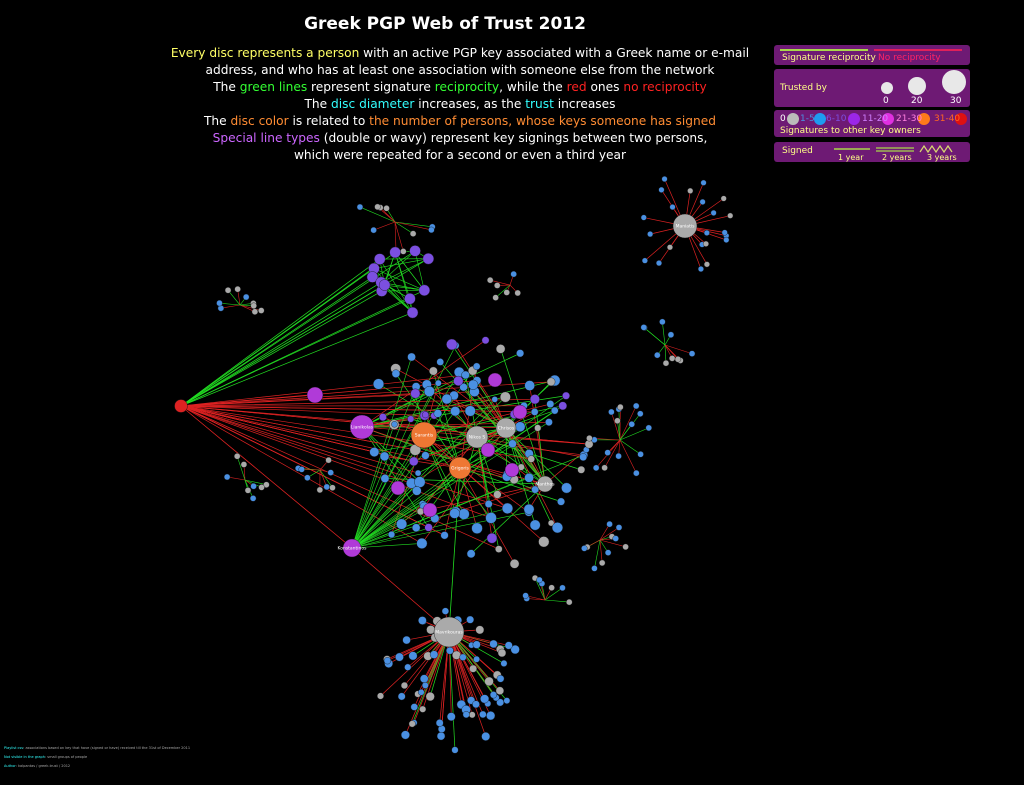 The height and width of the screenshot is (785, 1024). What do you see at coordinates (851, 157) in the screenshot?
I see `legend-year-1: 1 year` at bounding box center [851, 157].